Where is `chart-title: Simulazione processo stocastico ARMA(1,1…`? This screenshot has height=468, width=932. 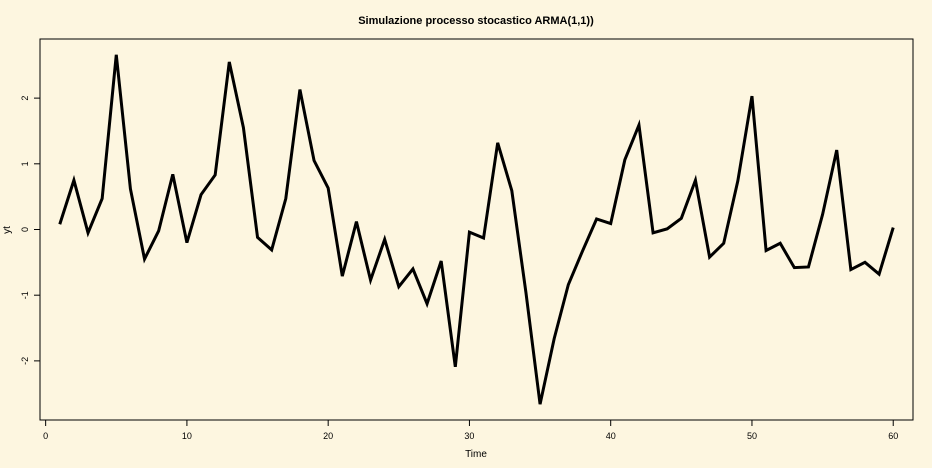 chart-title: Simulazione processo stocastico ARMA(1,1… is located at coordinates (476, 21).